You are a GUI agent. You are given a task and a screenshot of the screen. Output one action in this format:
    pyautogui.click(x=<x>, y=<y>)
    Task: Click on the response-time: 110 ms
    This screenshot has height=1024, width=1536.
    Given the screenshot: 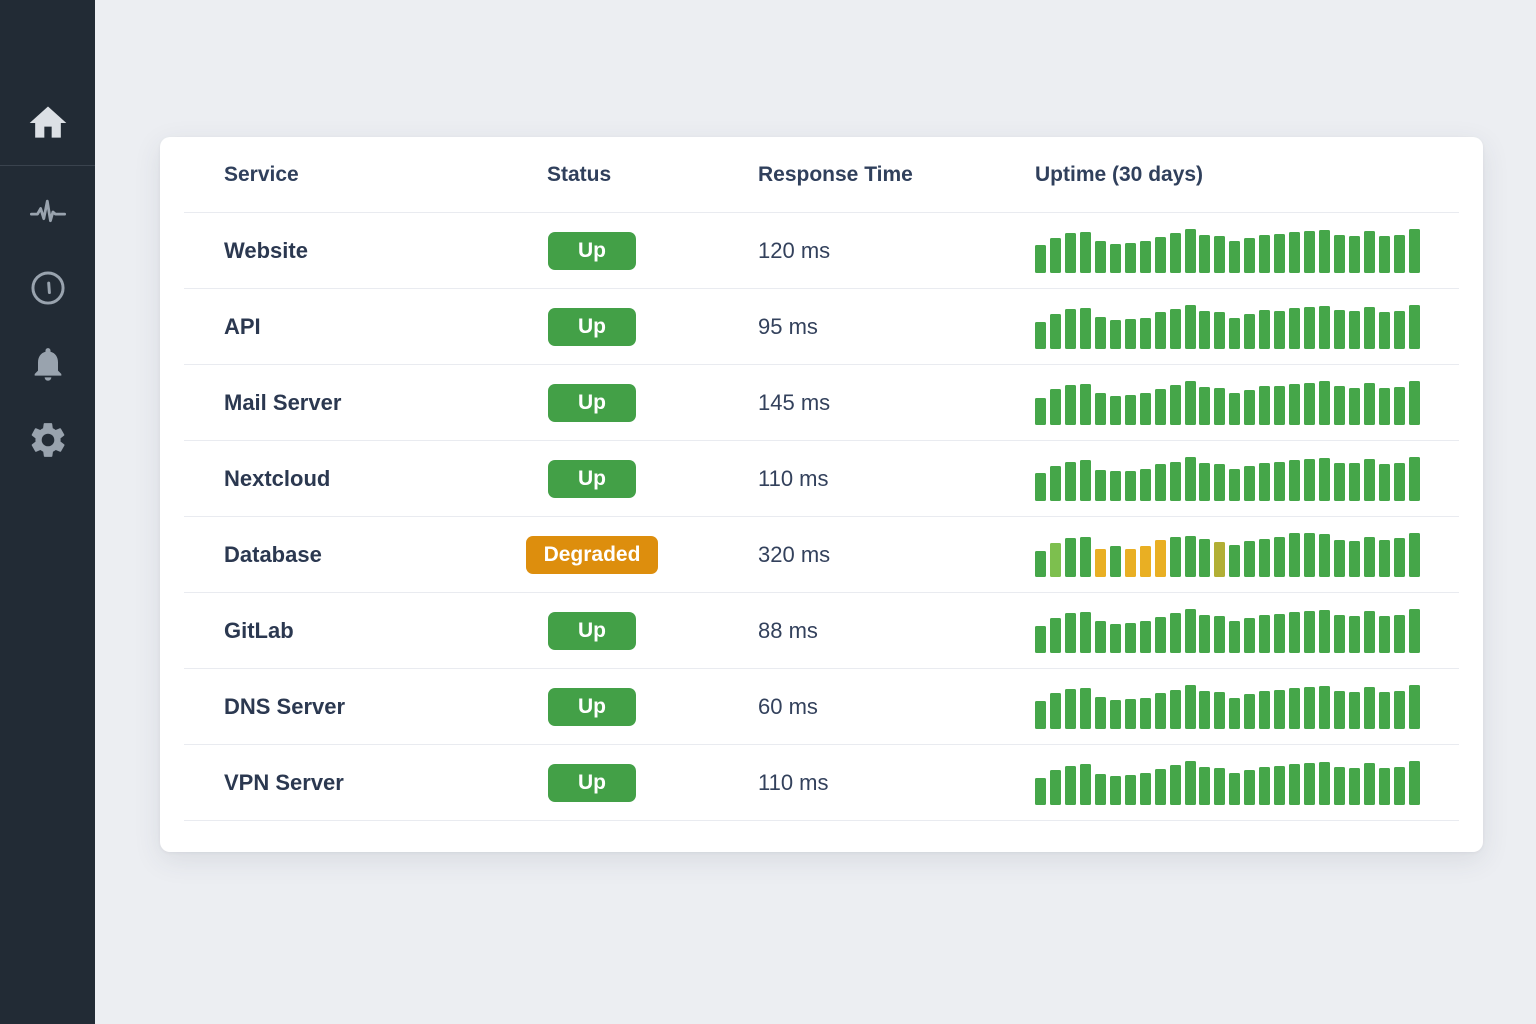 What is the action you would take?
    pyautogui.click(x=793, y=782)
    